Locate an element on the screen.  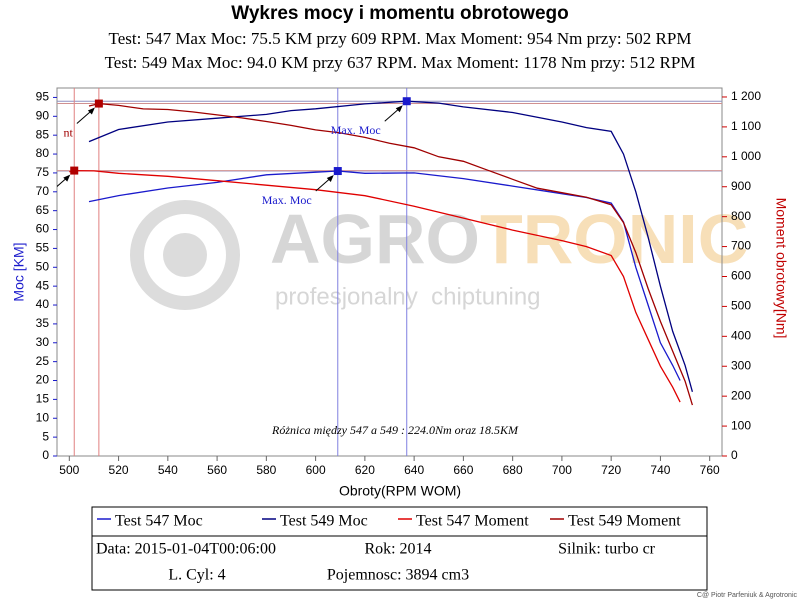
x-tick-label: 720 is located at coordinates (611, 470).